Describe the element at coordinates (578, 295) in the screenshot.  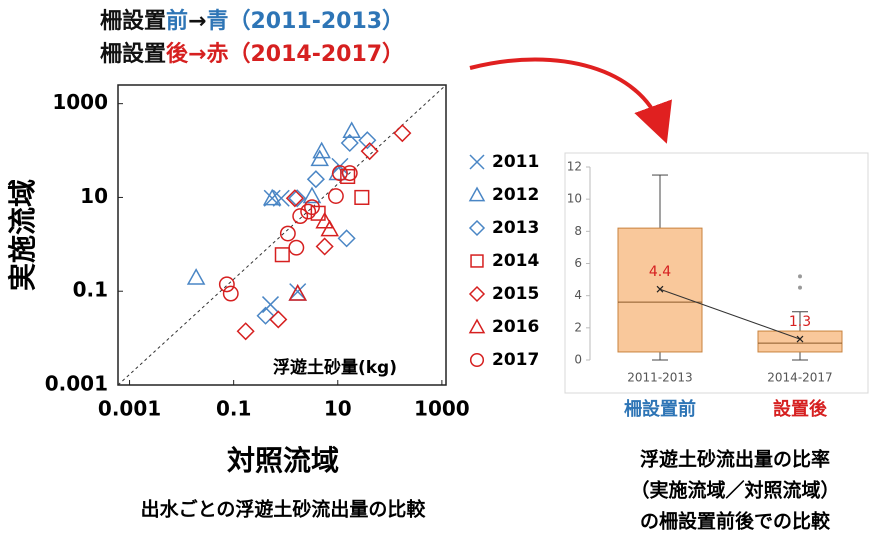
I see `y-tick-label: 4` at that location.